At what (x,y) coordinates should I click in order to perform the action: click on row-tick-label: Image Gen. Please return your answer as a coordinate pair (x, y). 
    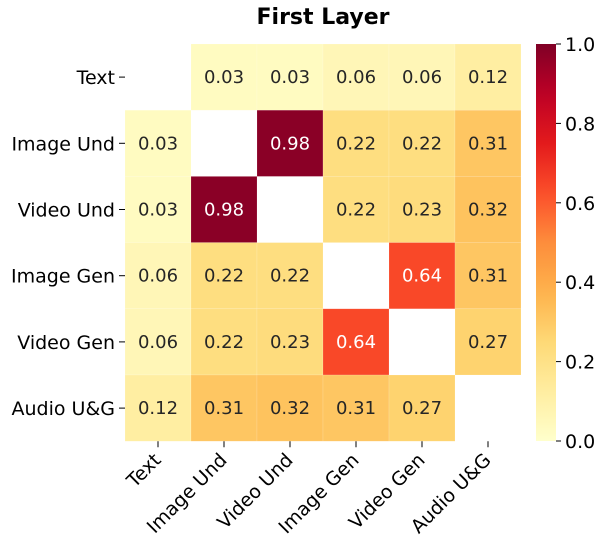
    Looking at the image, I should click on (63, 277).